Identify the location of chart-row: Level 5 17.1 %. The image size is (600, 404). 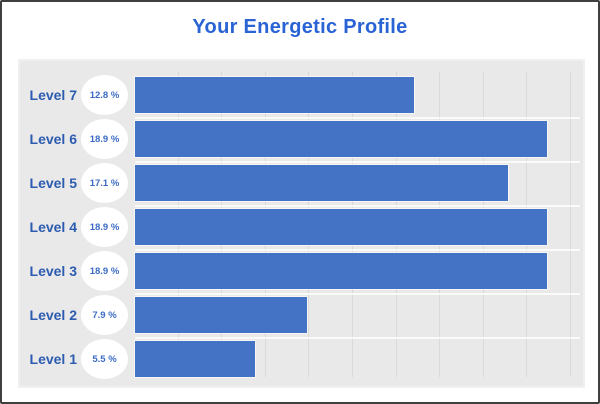
(301, 183).